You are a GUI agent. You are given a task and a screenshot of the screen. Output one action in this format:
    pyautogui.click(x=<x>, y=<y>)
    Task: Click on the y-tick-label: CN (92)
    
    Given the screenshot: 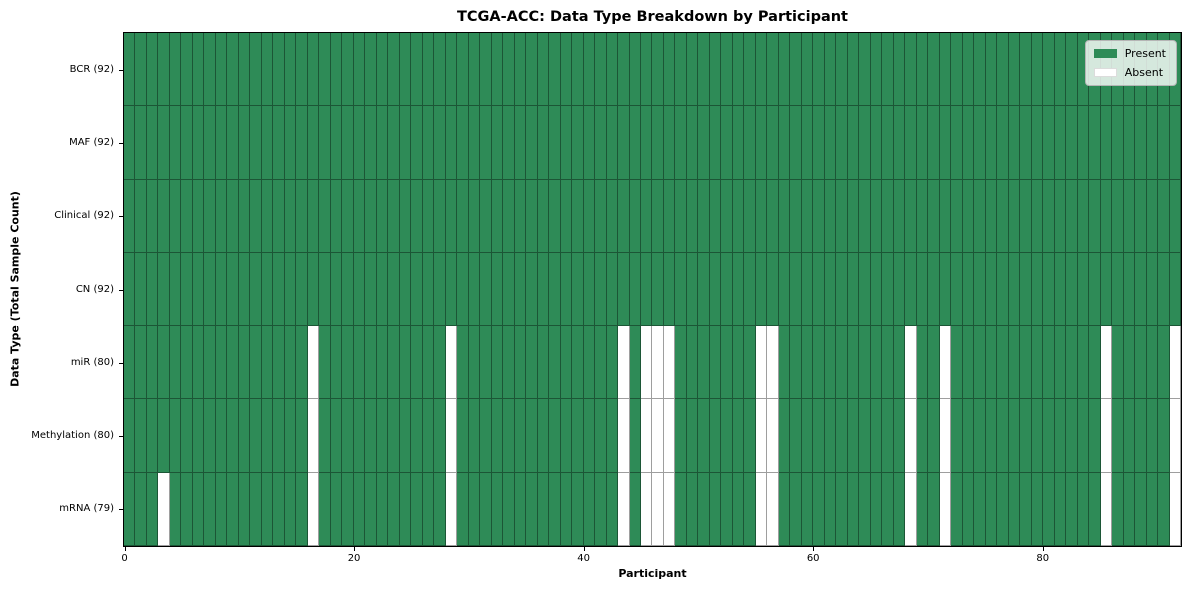 What is the action you would take?
    pyautogui.click(x=94, y=289)
    